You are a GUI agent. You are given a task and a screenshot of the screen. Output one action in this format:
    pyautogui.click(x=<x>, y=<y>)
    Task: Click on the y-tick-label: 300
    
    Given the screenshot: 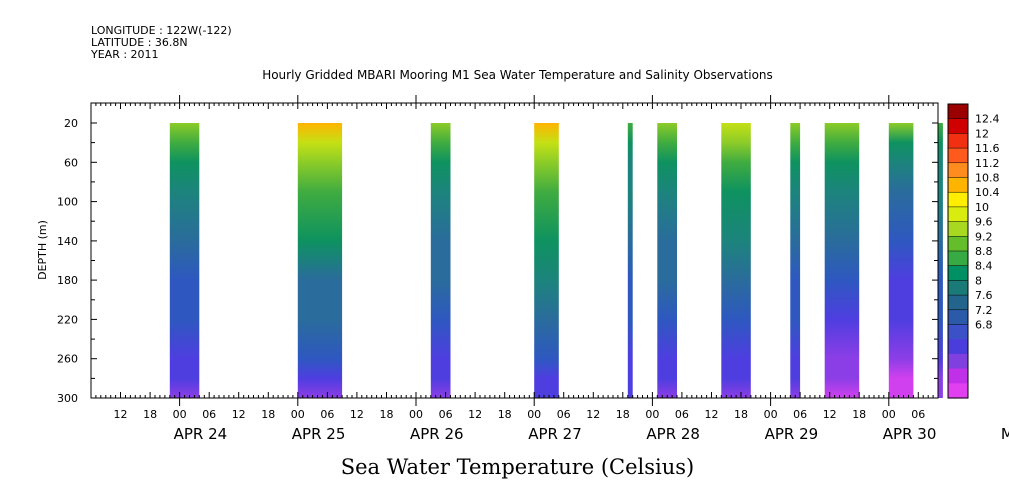 What is the action you would take?
    pyautogui.click(x=67, y=398)
    